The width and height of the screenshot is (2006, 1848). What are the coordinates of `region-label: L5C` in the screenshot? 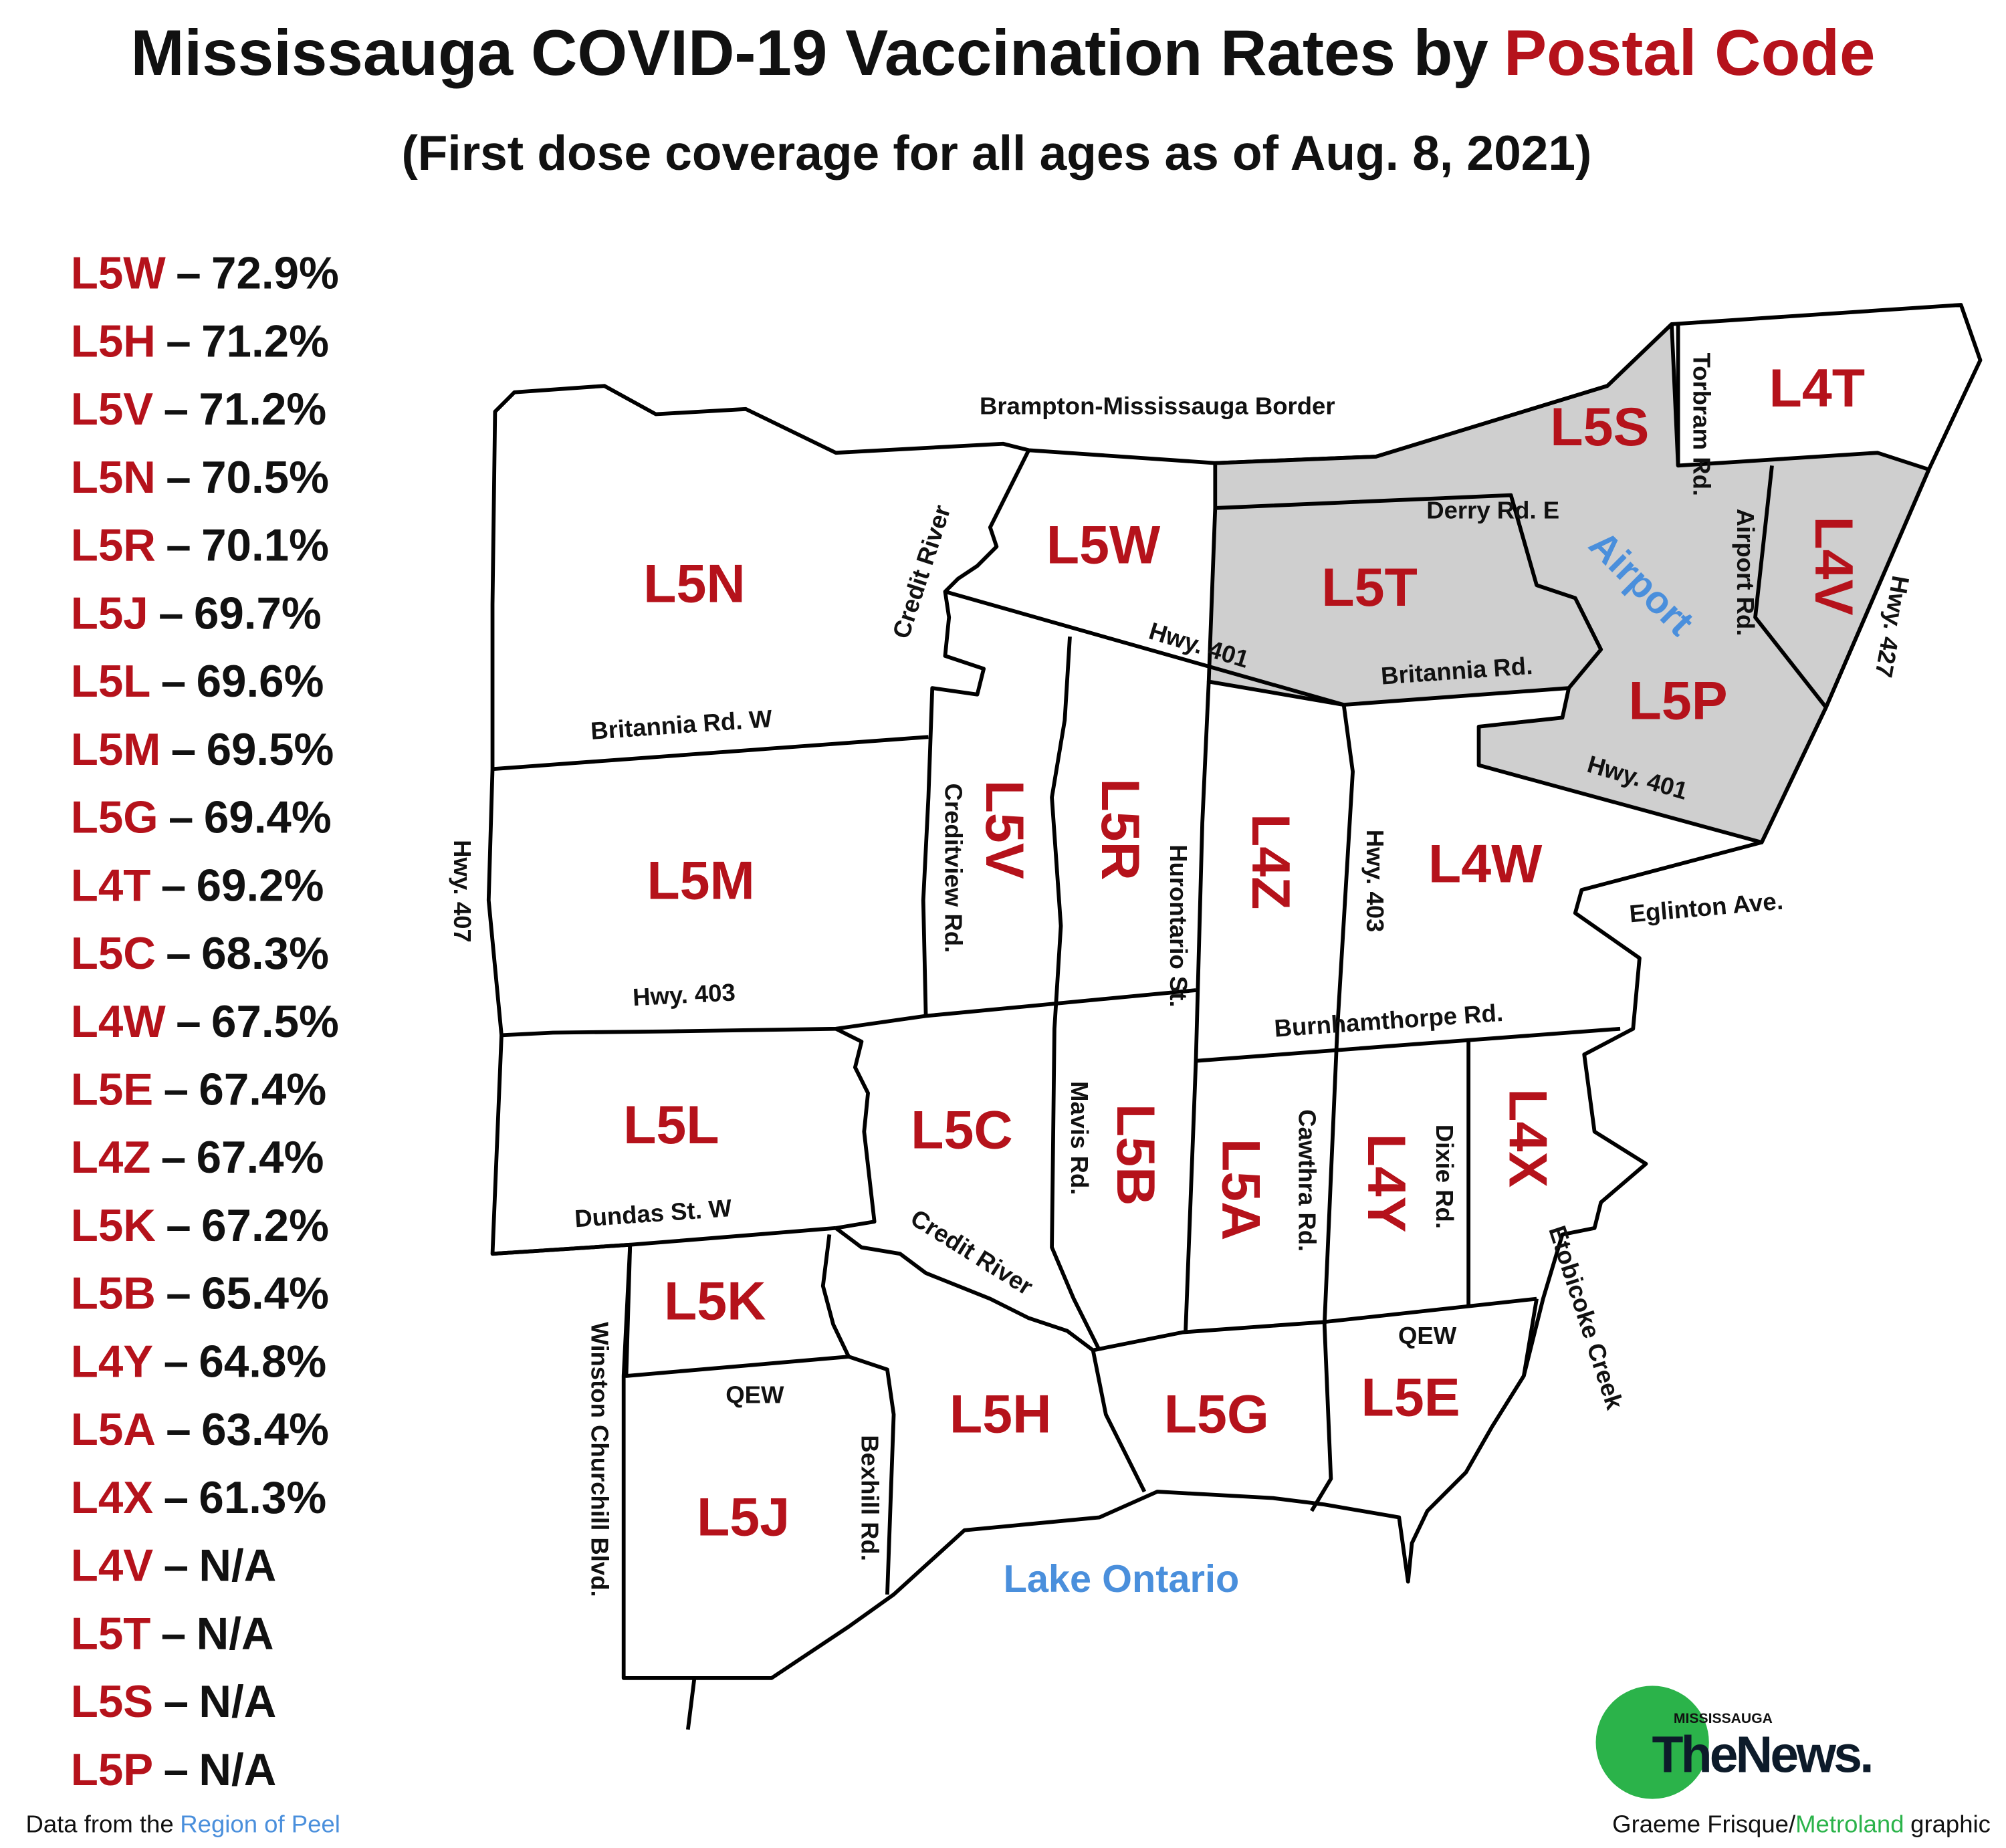 It's located at (962, 1131).